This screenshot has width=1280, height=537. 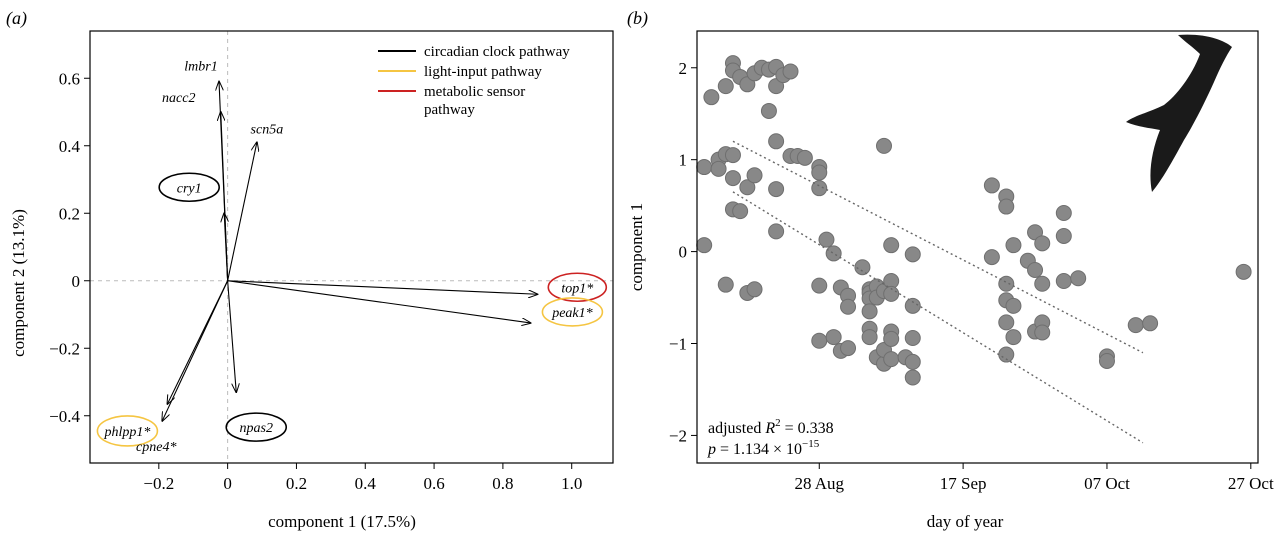 What do you see at coordinates (497, 52) in the screenshot?
I see `legend-label-circadian: circadian clock pathway` at bounding box center [497, 52].